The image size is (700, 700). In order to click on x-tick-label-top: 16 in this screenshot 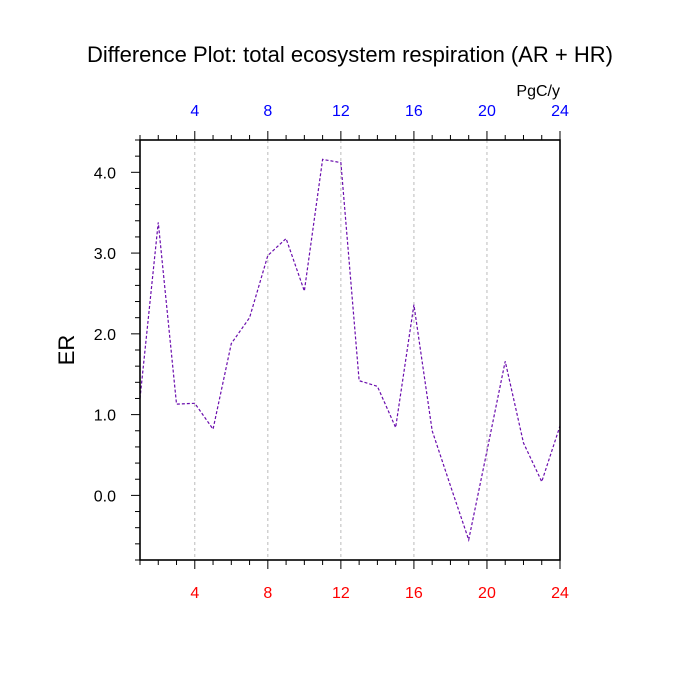, I will do `click(414, 111)`.